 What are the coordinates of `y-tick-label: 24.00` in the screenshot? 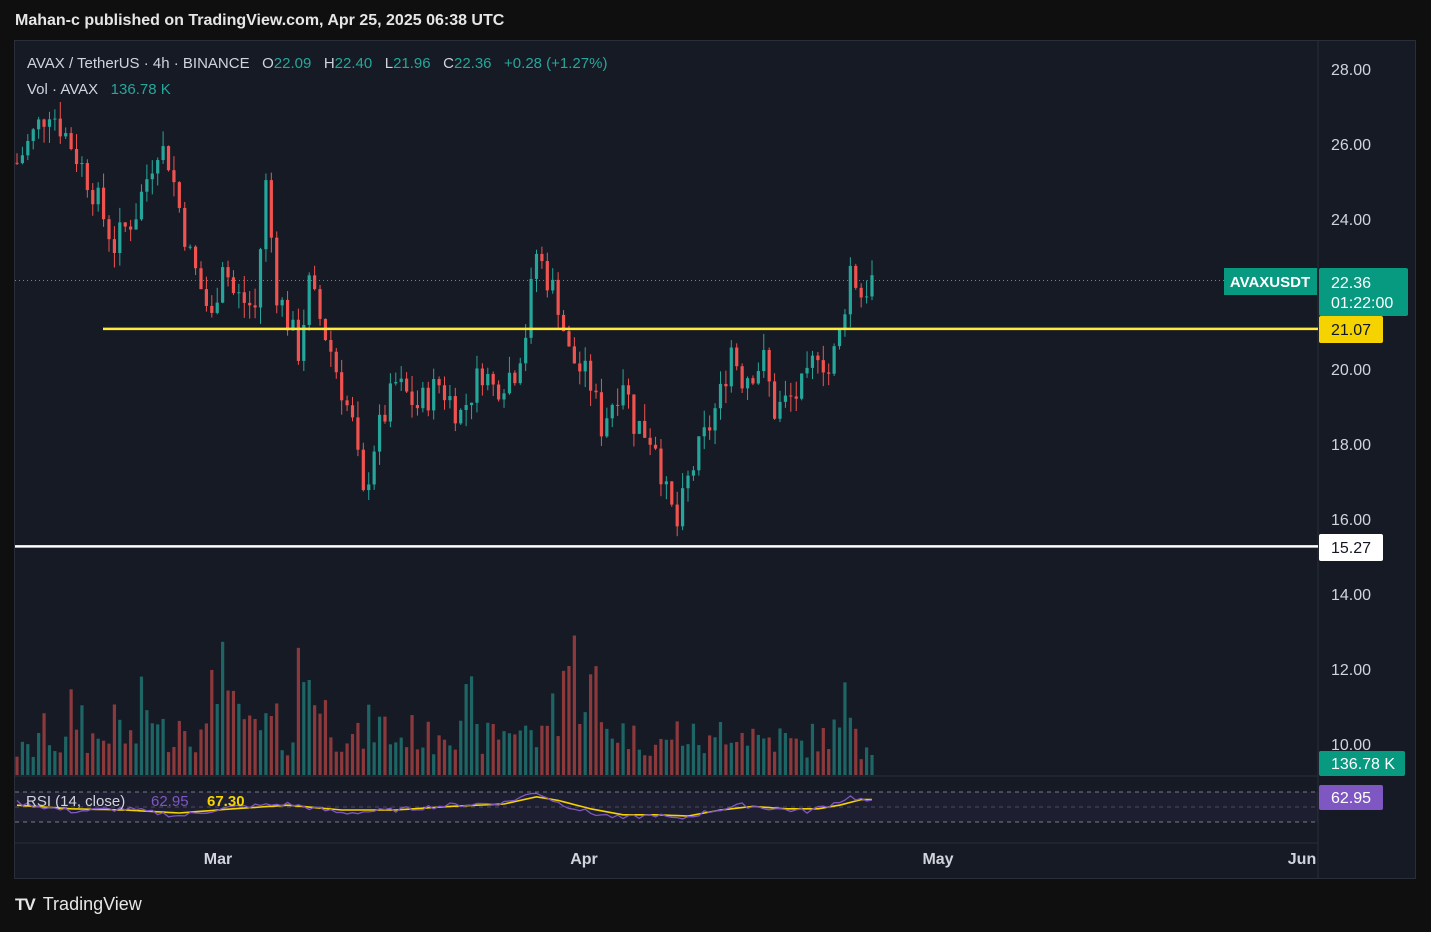 It's located at (1351, 220).